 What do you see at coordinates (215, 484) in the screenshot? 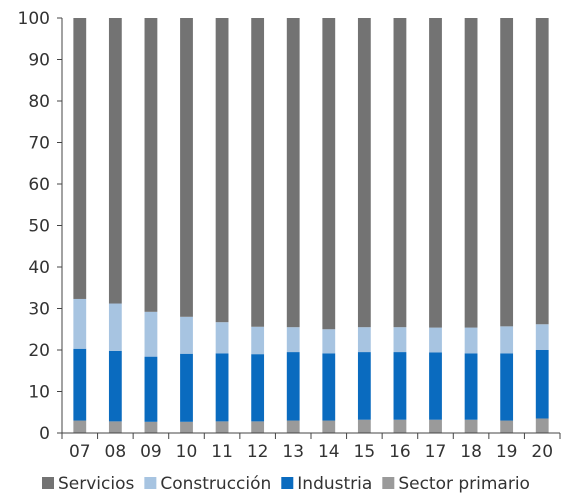
I see `legend-label-construcción: Construcción` at bounding box center [215, 484].